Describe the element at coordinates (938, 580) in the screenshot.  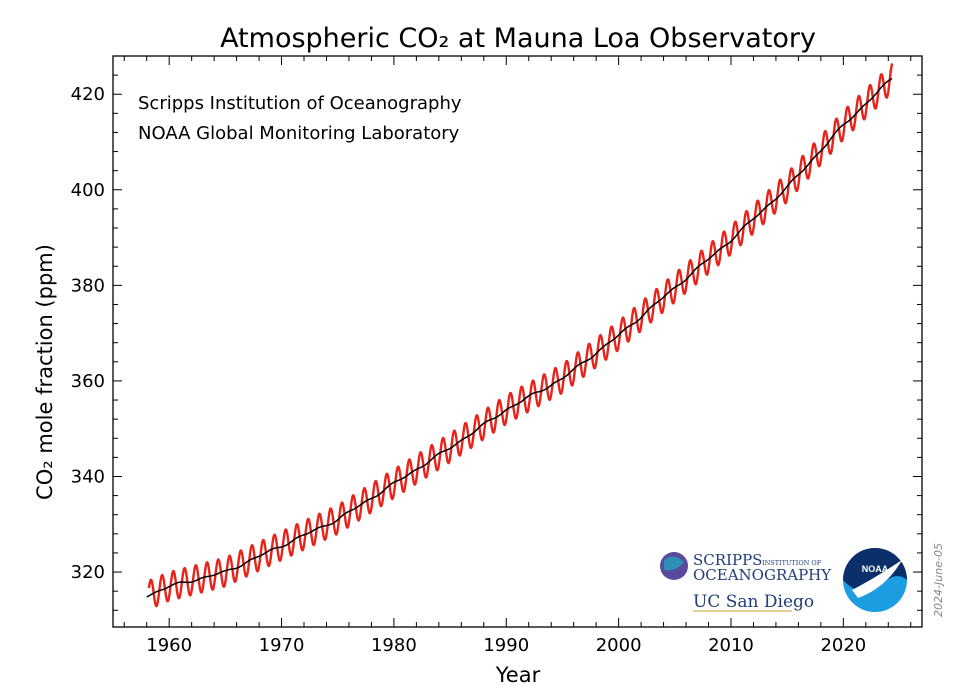
I see `date-stamp: 2024-June-05` at that location.